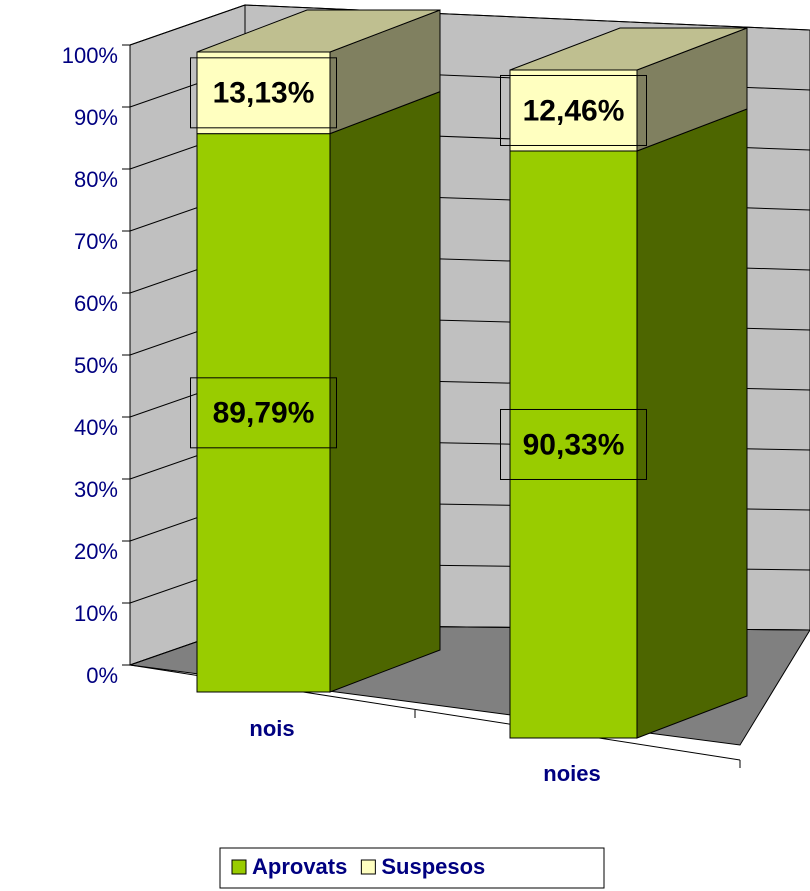 The width and height of the screenshot is (810, 891). I want to click on value-label: 90,33%, so click(574, 444).